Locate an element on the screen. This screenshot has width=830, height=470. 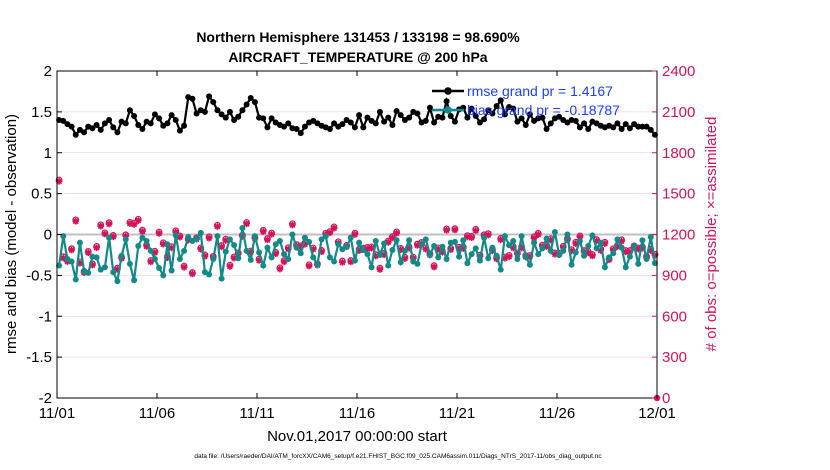
y-left-tick-label: 1 is located at coordinates (48, 153).